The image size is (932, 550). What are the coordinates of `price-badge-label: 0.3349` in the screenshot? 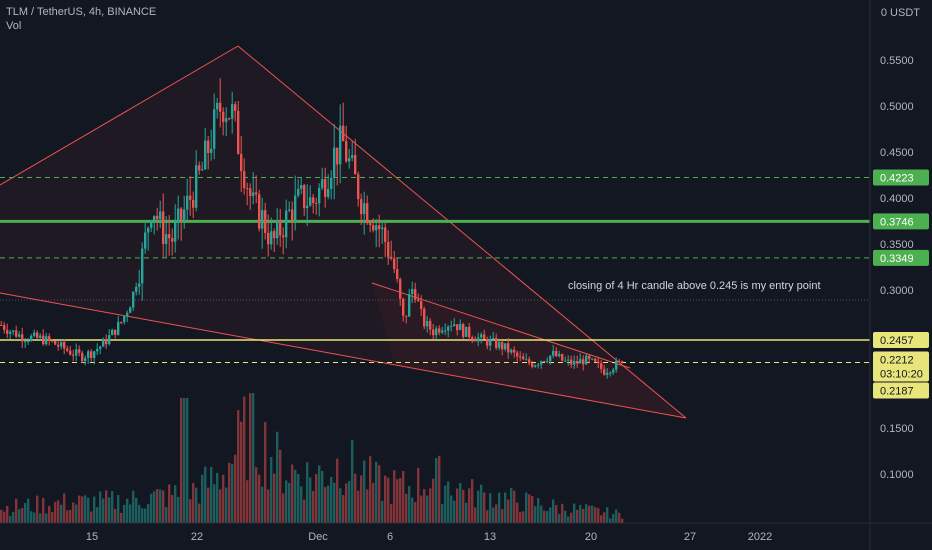 It's located at (897, 259).